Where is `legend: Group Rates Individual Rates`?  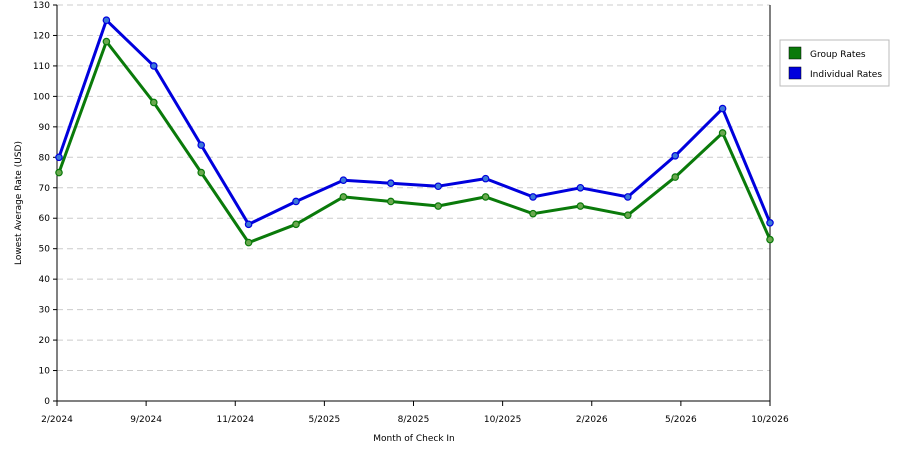 legend: Group Rates Individual Rates is located at coordinates (834, 63).